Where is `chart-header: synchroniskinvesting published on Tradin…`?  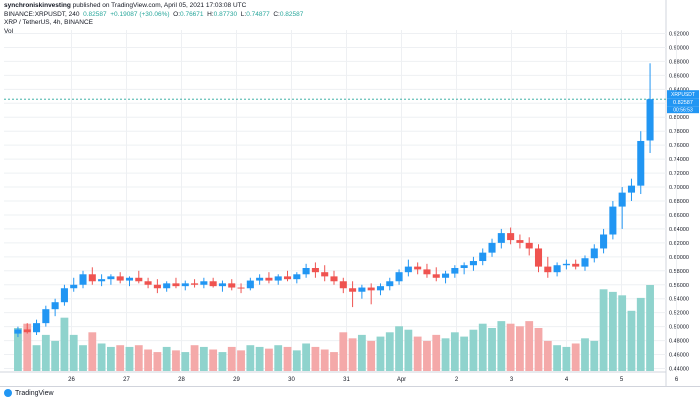 chart-header: synchroniskinvesting published on Tradin… is located at coordinates (153, 19).